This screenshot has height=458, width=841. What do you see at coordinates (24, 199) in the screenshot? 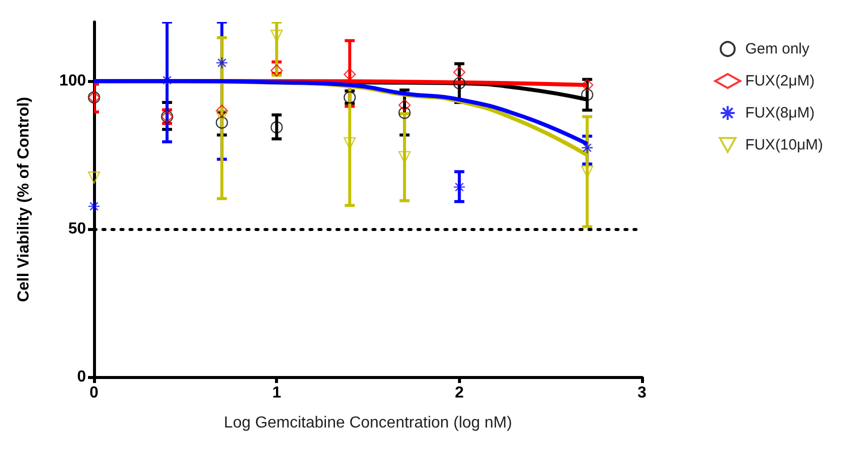
I see `y-axis-title: Cell Viability (% of Control)` at bounding box center [24, 199].